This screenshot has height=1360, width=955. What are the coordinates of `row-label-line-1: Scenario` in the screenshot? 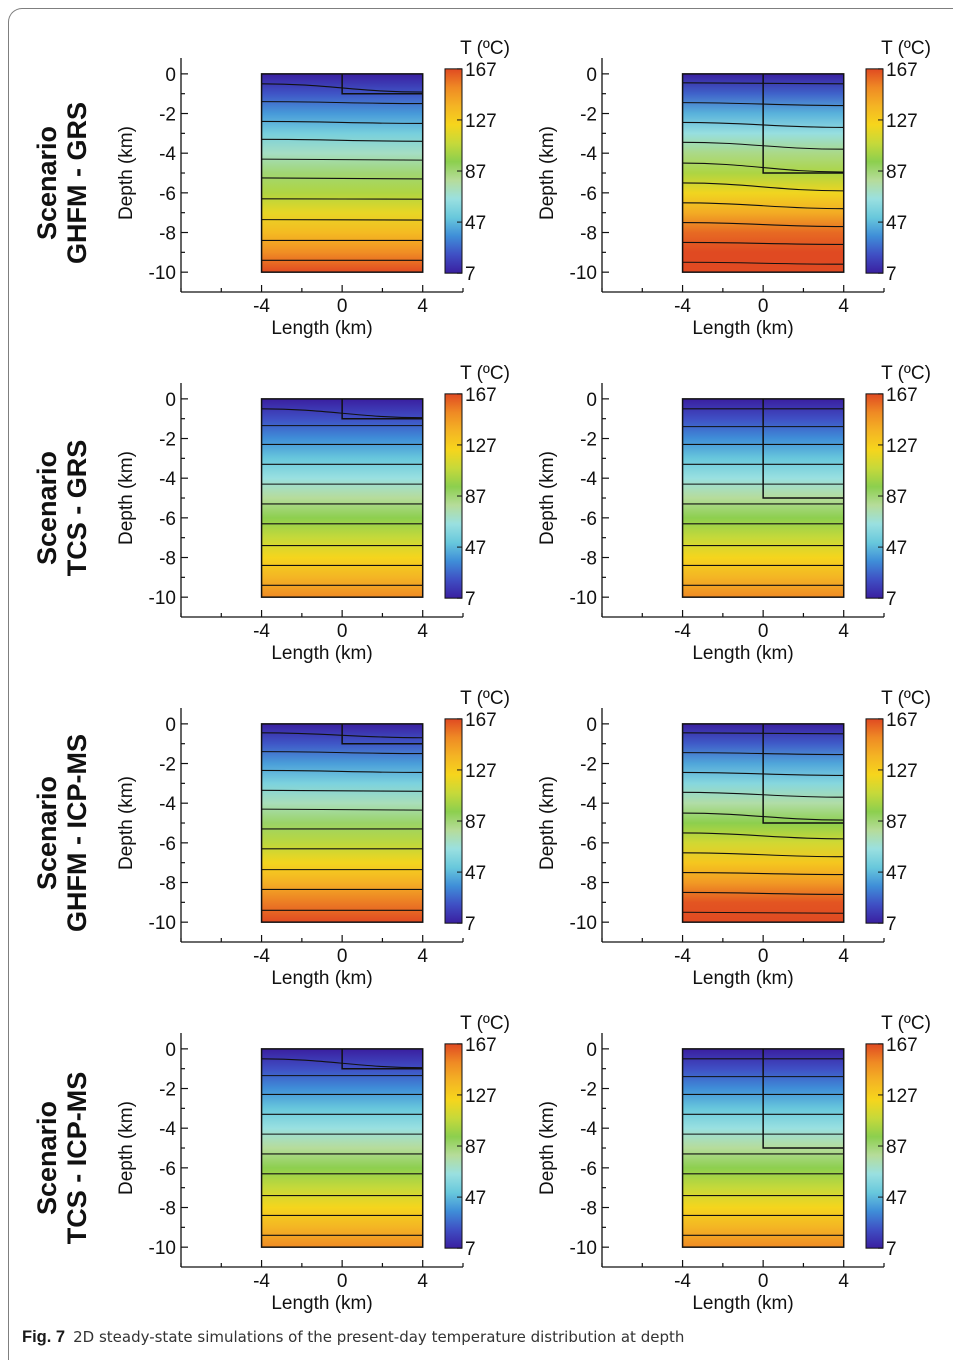 It's located at (47, 508).